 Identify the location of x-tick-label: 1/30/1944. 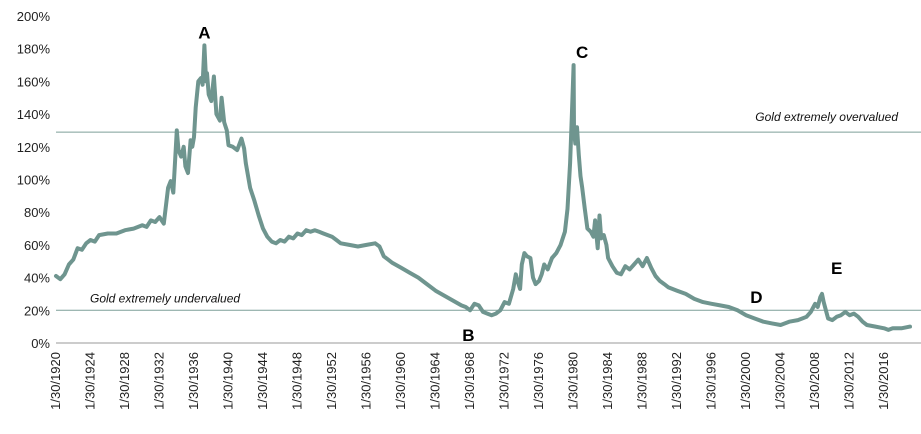
(262, 381).